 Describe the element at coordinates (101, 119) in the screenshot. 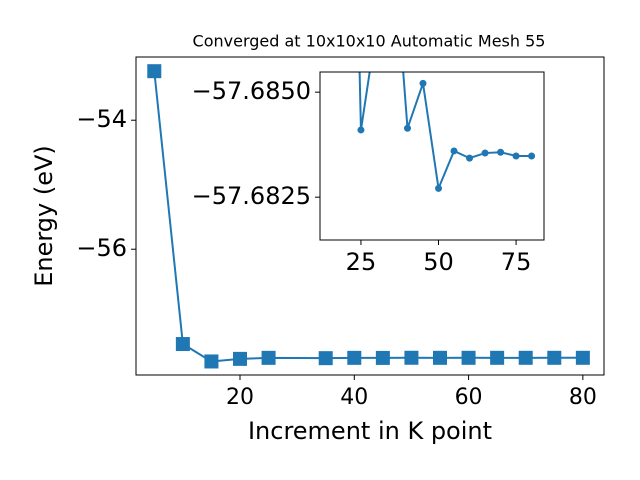

I see `y-tick-label: −54` at that location.